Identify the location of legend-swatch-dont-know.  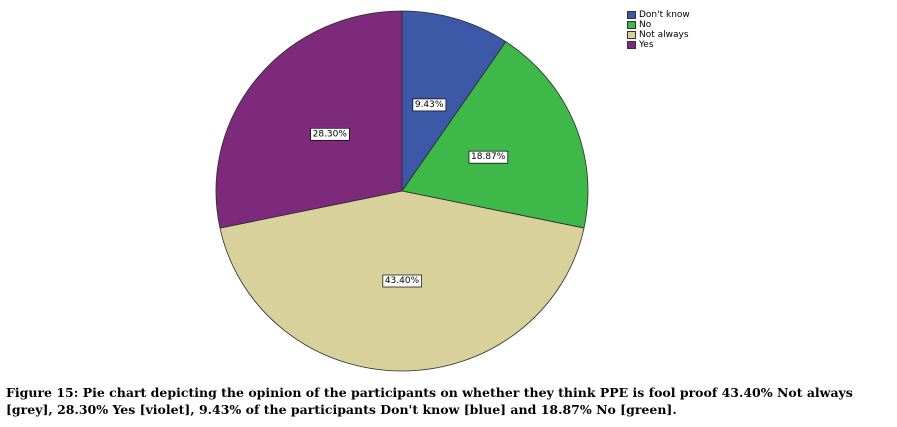
(631, 15).